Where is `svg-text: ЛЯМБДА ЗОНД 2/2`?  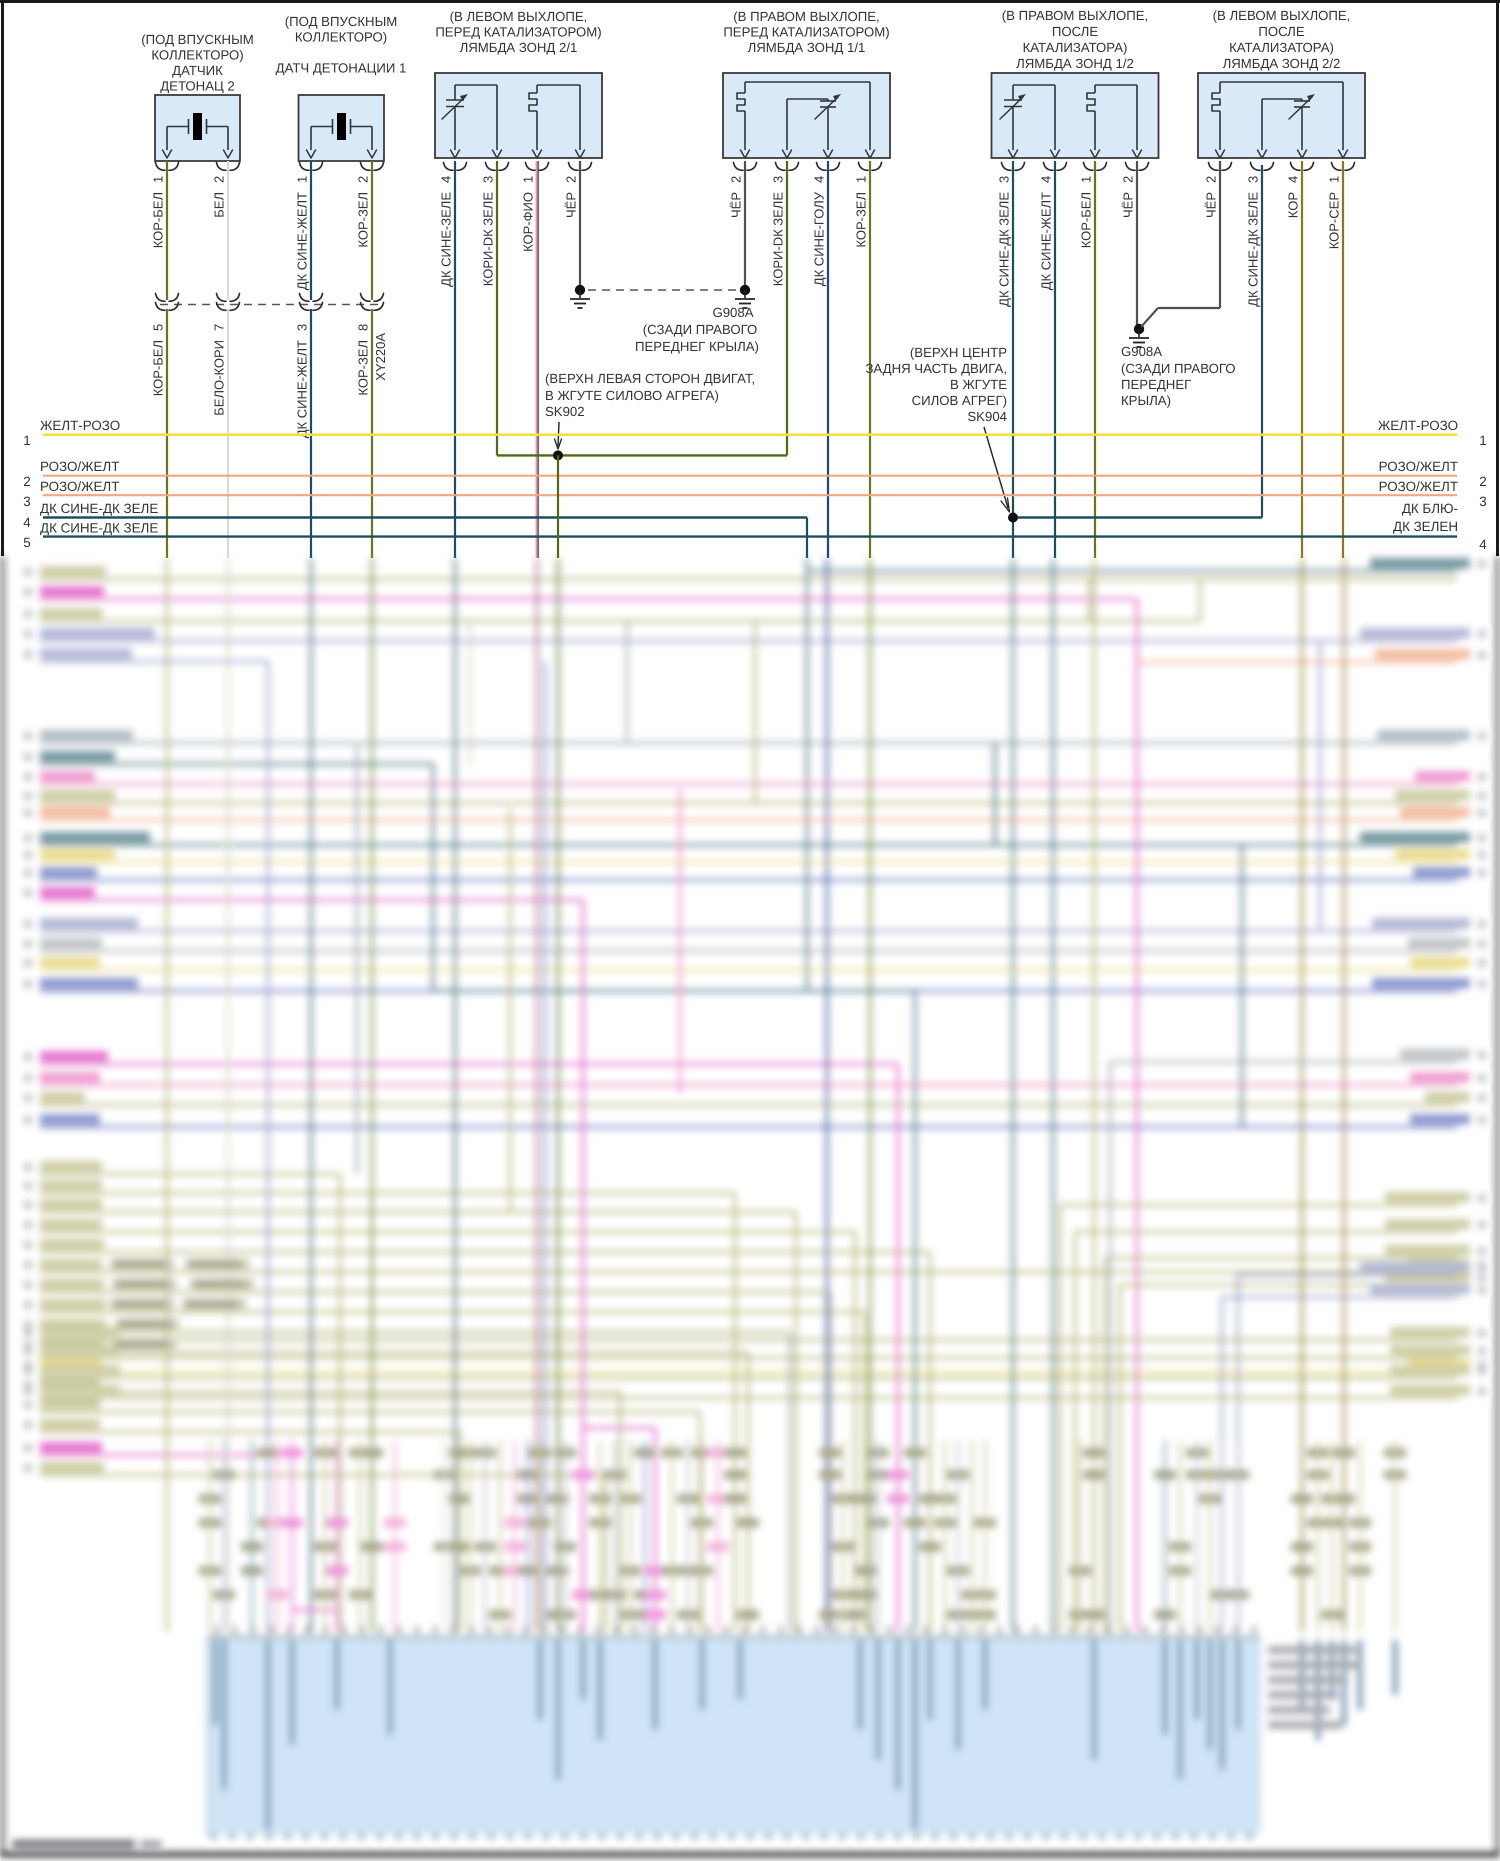
svg-text: ЛЯМБДА ЗОНД 2/2 is located at coordinates (1282, 63).